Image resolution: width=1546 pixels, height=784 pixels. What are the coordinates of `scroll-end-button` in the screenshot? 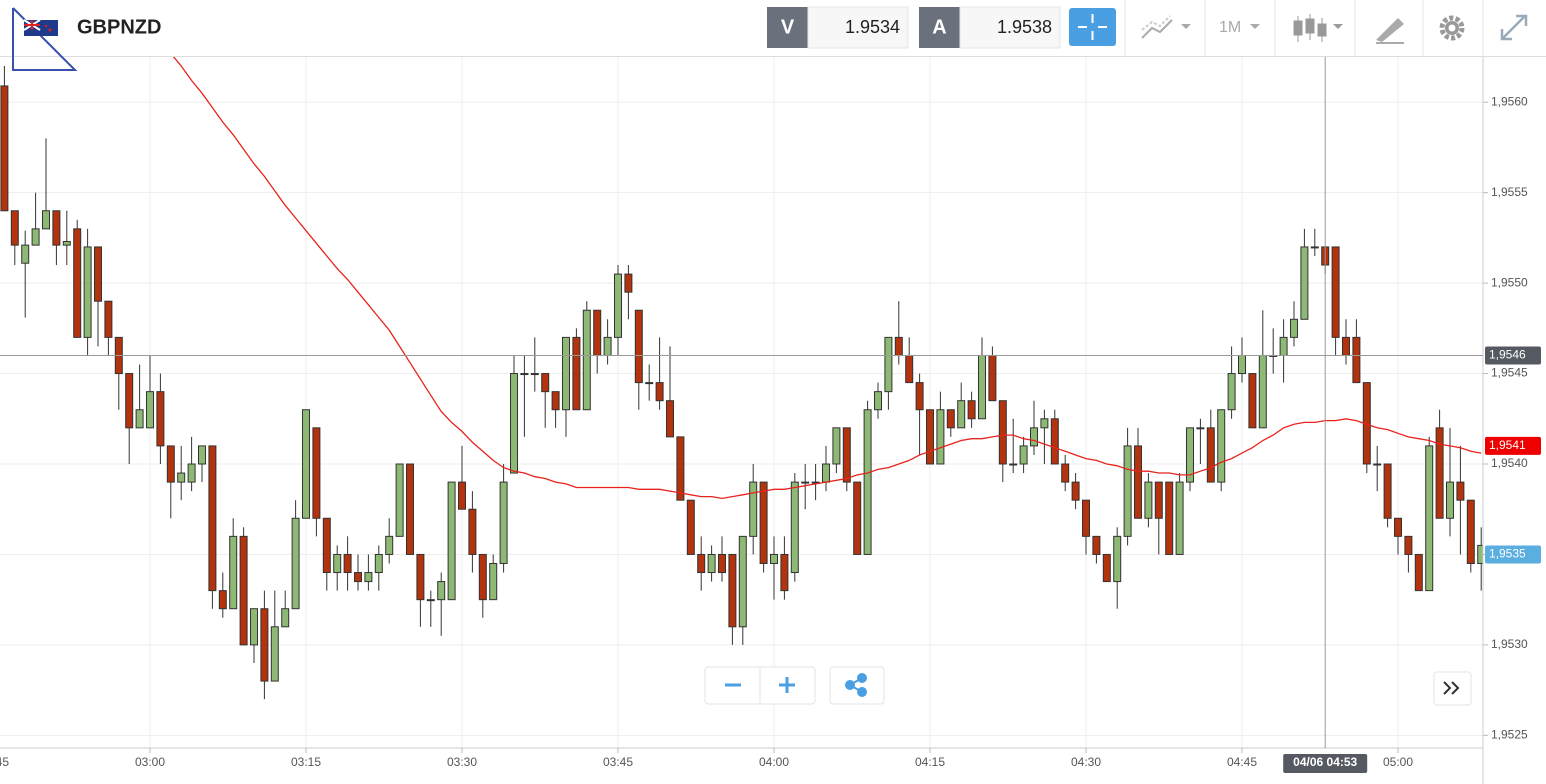 It's located at (1451, 688).